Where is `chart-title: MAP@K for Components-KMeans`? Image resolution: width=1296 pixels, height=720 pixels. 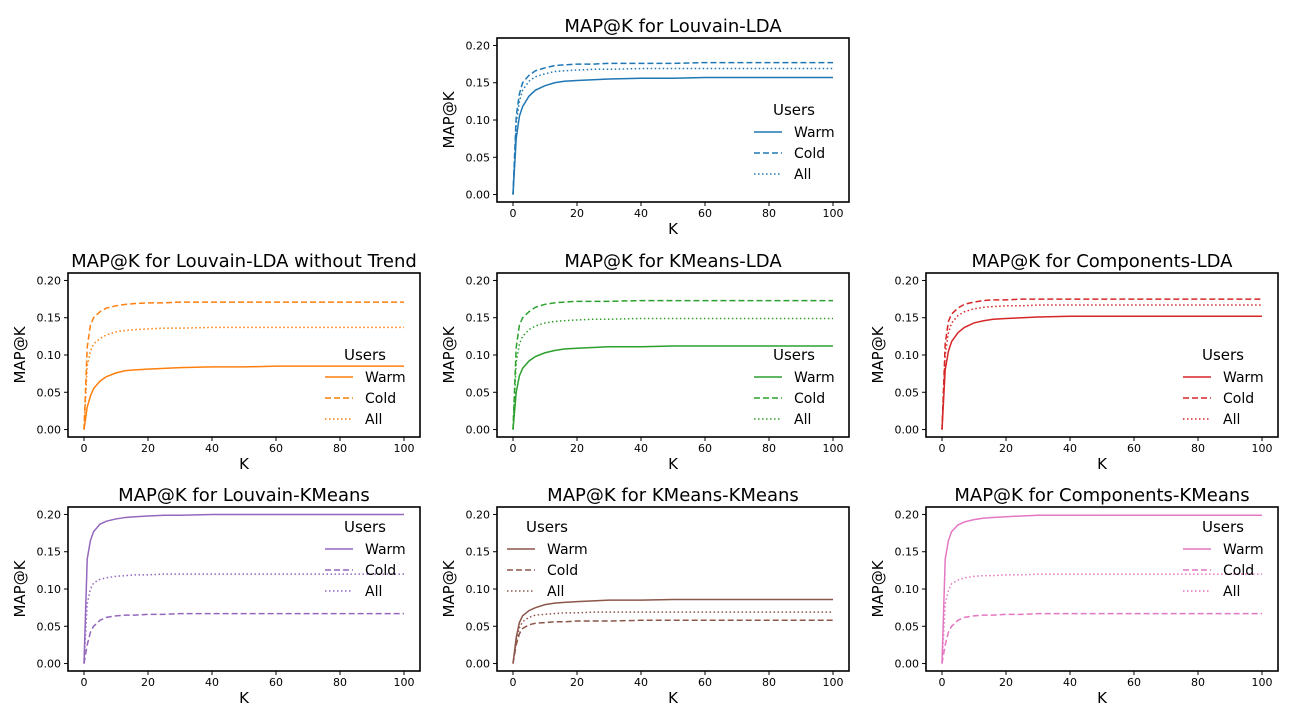 chart-title: MAP@K for Components-KMeans is located at coordinates (1101, 495).